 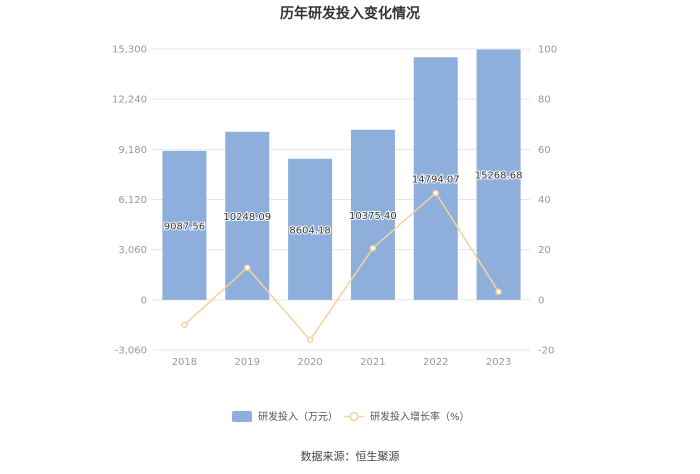 I want to click on x-tick-label: 2023, so click(x=498, y=362).